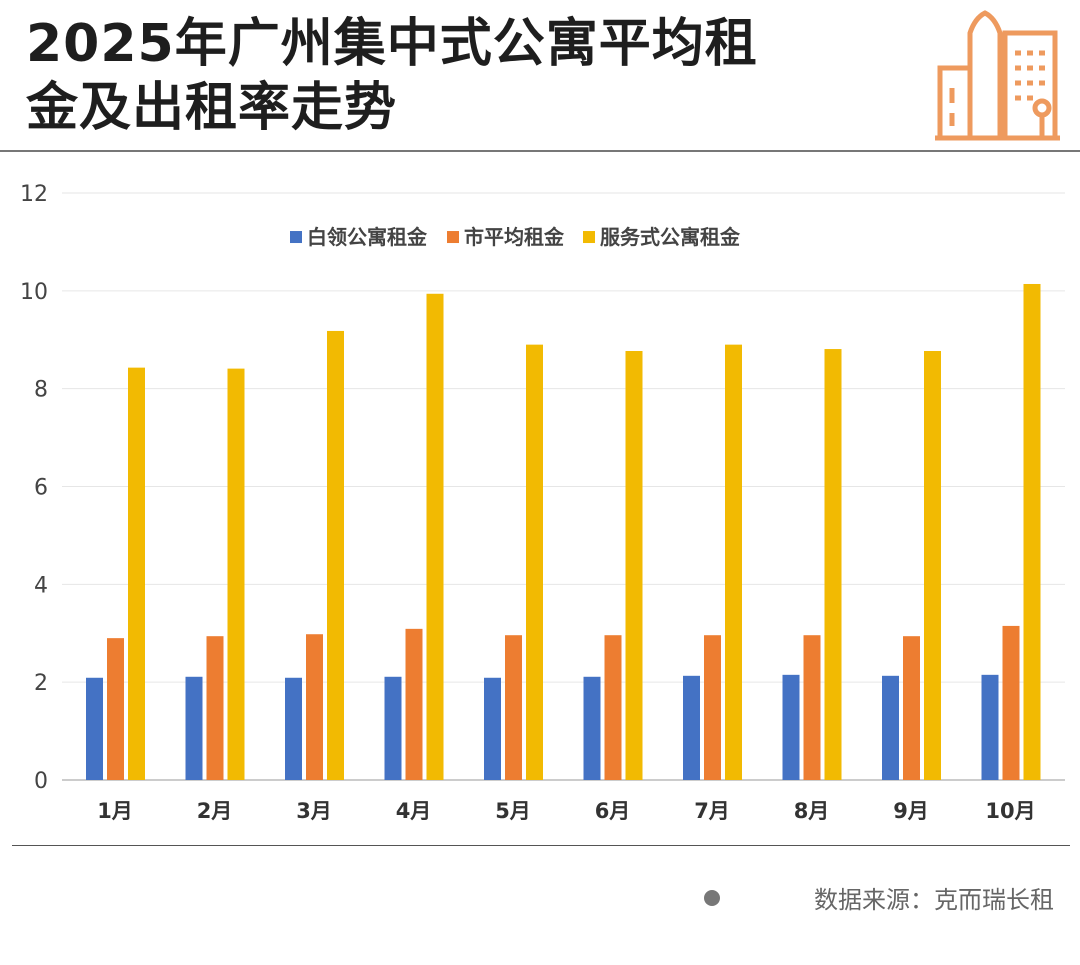  What do you see at coordinates (414, 811) in the screenshot?
I see `x-tick-label: 4月` at bounding box center [414, 811].